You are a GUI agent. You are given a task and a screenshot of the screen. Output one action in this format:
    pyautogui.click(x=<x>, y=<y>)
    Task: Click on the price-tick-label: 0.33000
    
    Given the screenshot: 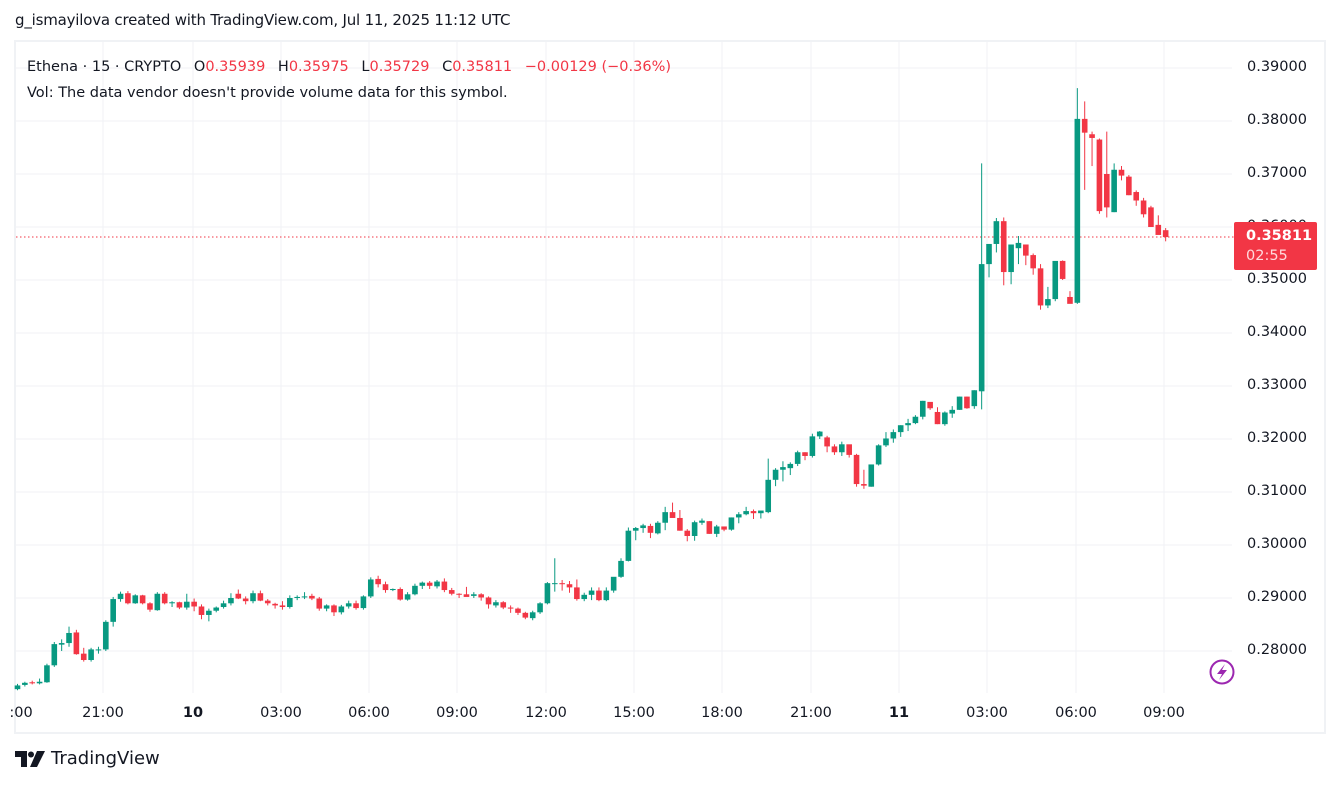 What is the action you would take?
    pyautogui.click(x=1277, y=385)
    